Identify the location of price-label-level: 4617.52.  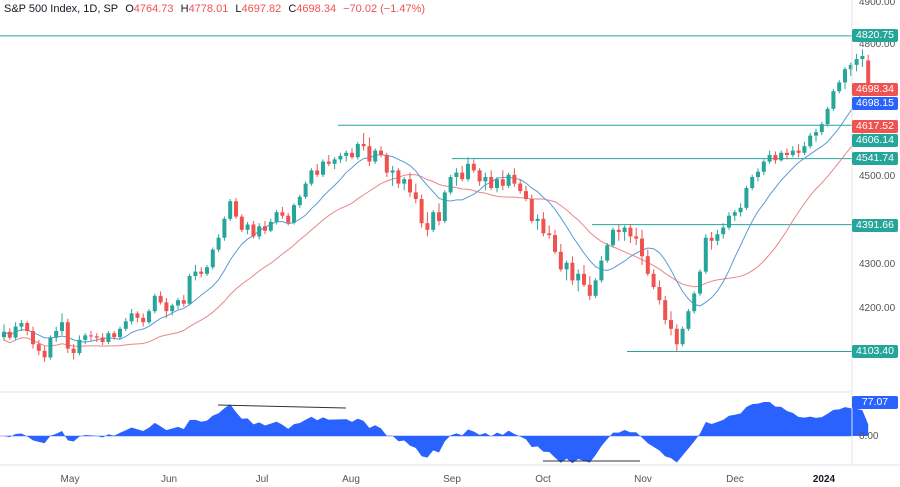
(875, 126).